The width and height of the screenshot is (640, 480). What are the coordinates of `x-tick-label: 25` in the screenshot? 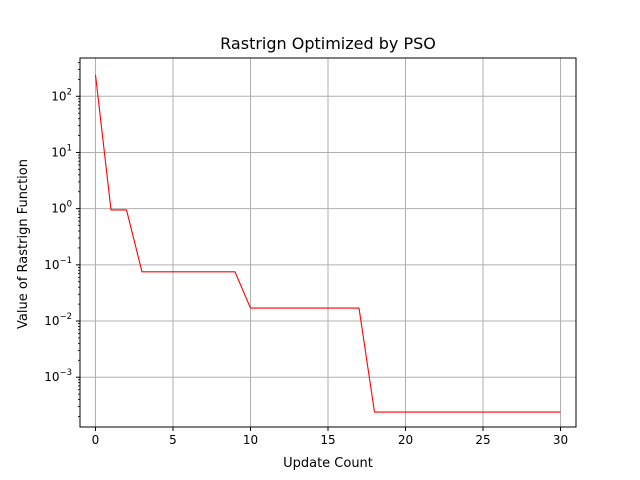 It's located at (482, 440).